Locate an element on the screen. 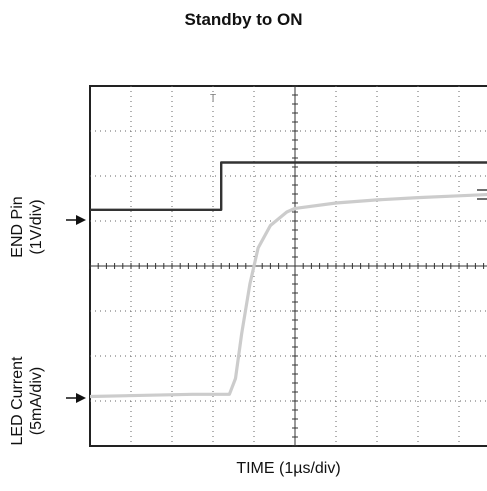 This screenshot has width=487, height=491. end-pin-trace is located at coordinates (288, 186).